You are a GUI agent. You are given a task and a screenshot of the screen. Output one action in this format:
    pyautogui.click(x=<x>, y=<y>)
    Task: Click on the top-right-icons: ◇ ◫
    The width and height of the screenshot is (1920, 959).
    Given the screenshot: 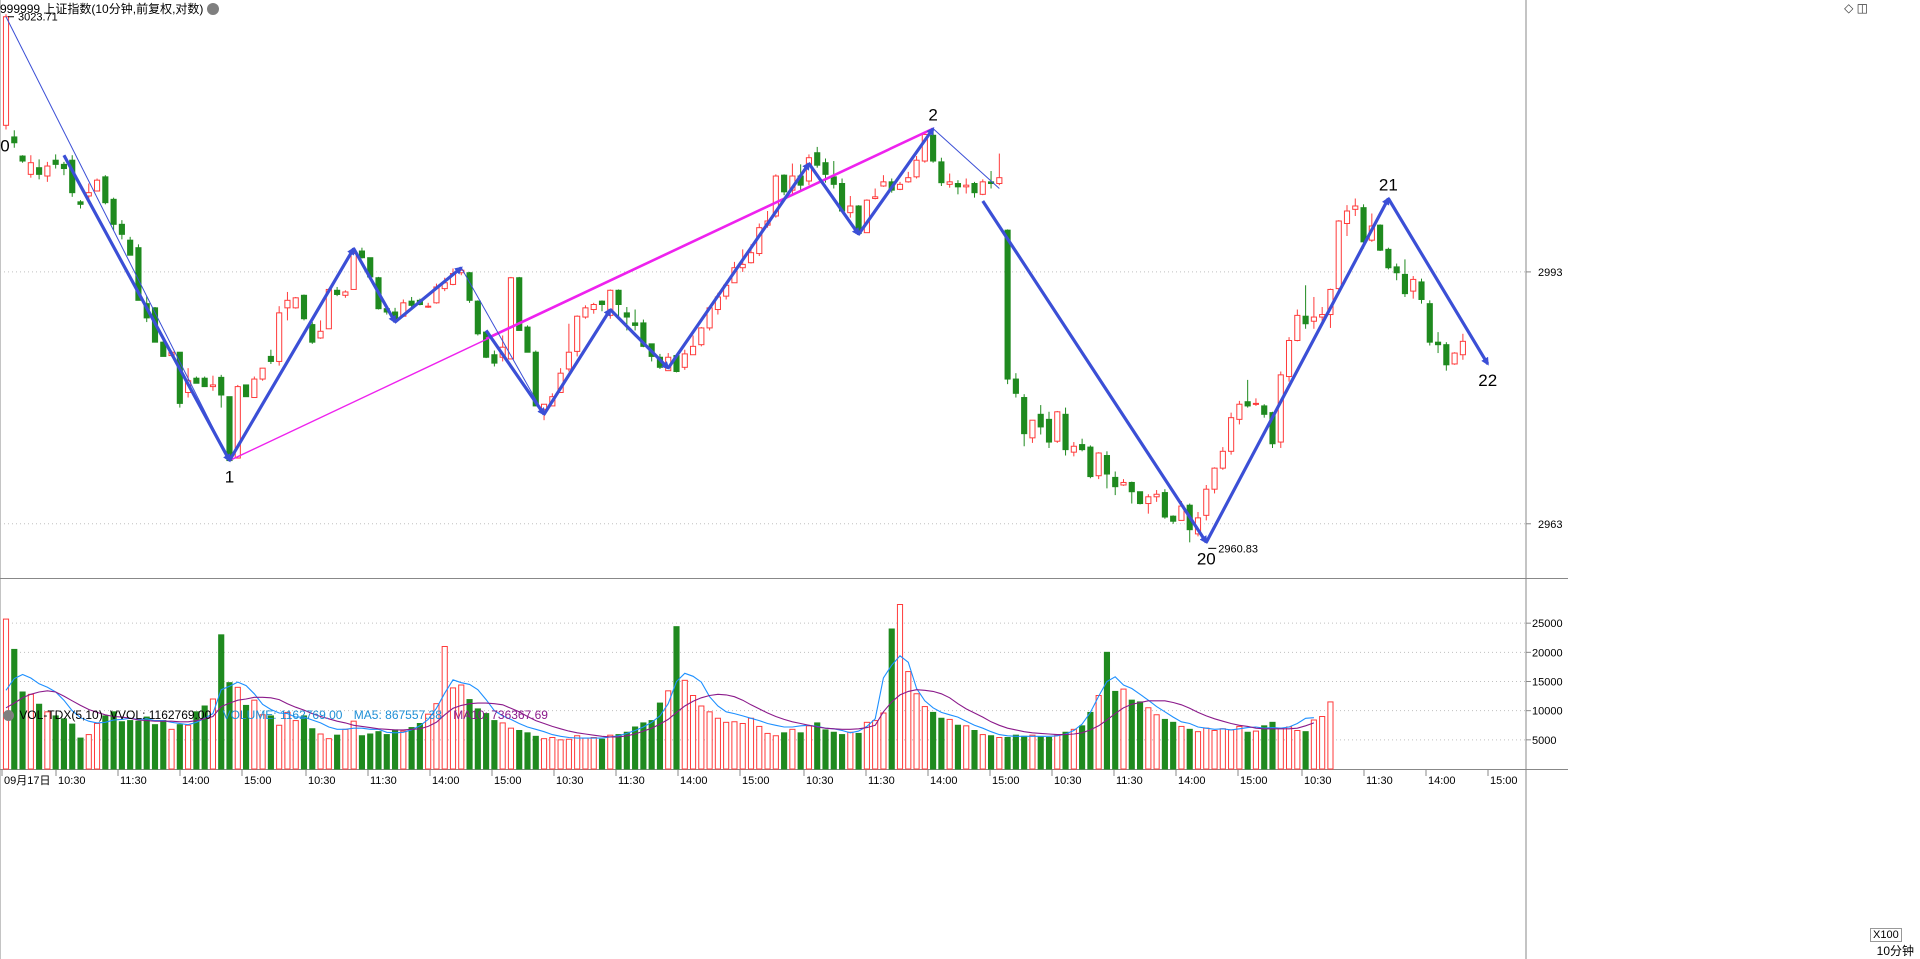 What is the action you would take?
    pyautogui.click(x=1856, y=8)
    